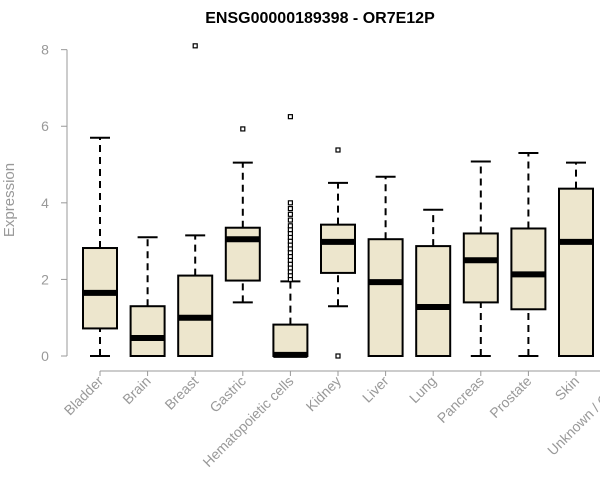  What do you see at coordinates (227, 394) in the screenshot?
I see `x-tick-label: Gastric` at bounding box center [227, 394].